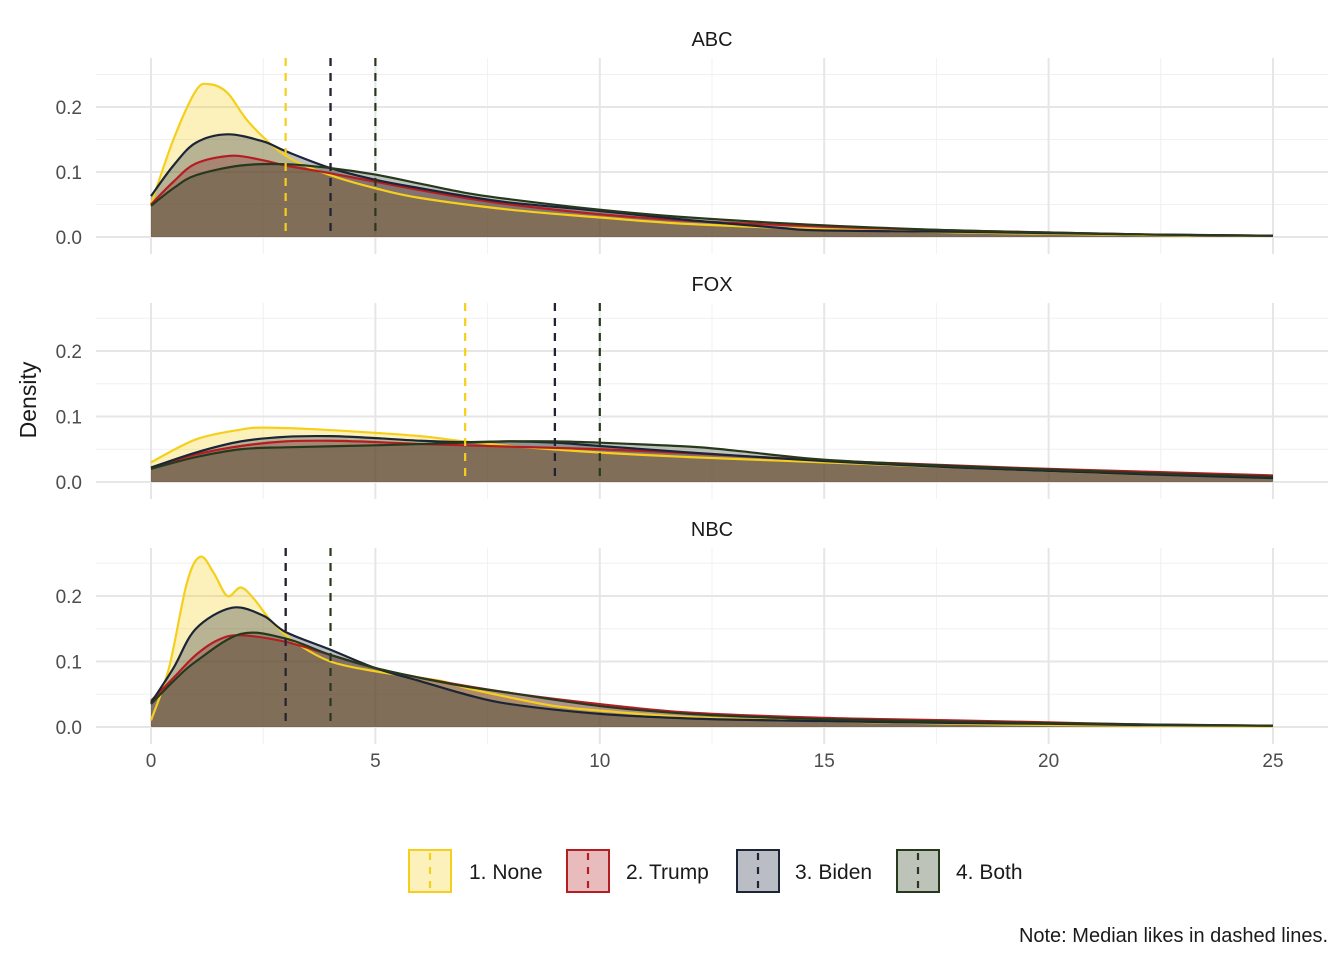  I want to click on x-tick-label: 5, so click(375, 761).